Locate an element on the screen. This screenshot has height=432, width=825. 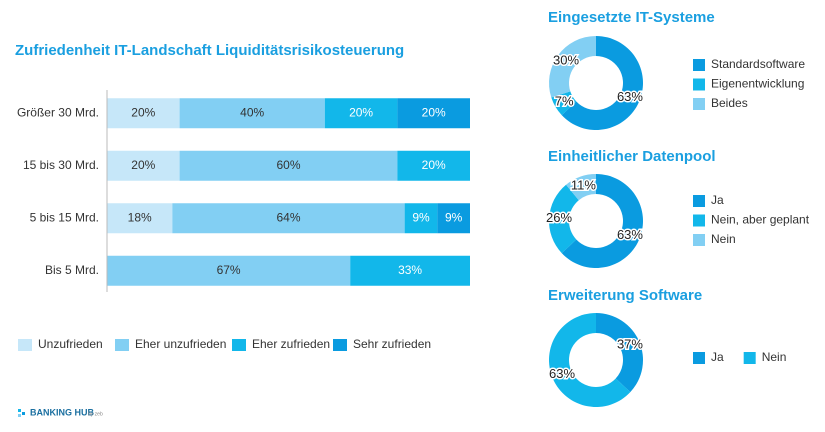
legend-label: Standardsoftware is located at coordinates (758, 64).